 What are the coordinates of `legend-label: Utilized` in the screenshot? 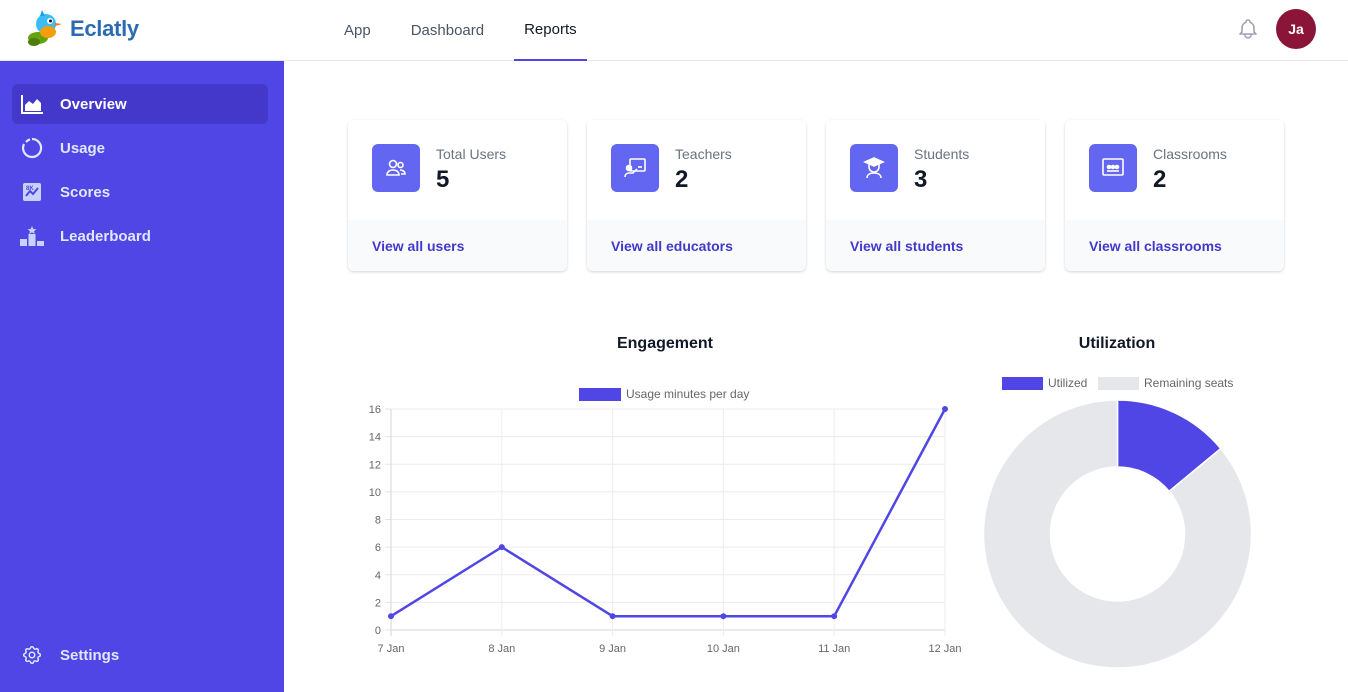 It's located at (1067, 383).